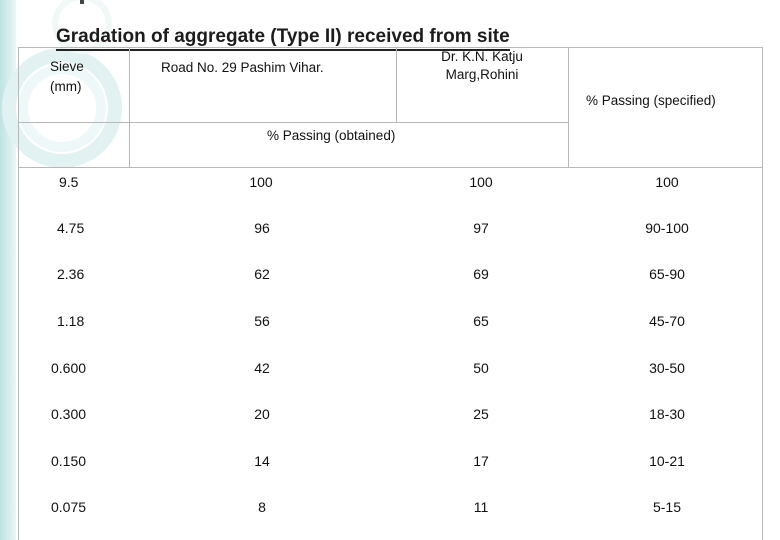  What do you see at coordinates (262, 228) in the screenshot?
I see `cell-road-29: 96` at bounding box center [262, 228].